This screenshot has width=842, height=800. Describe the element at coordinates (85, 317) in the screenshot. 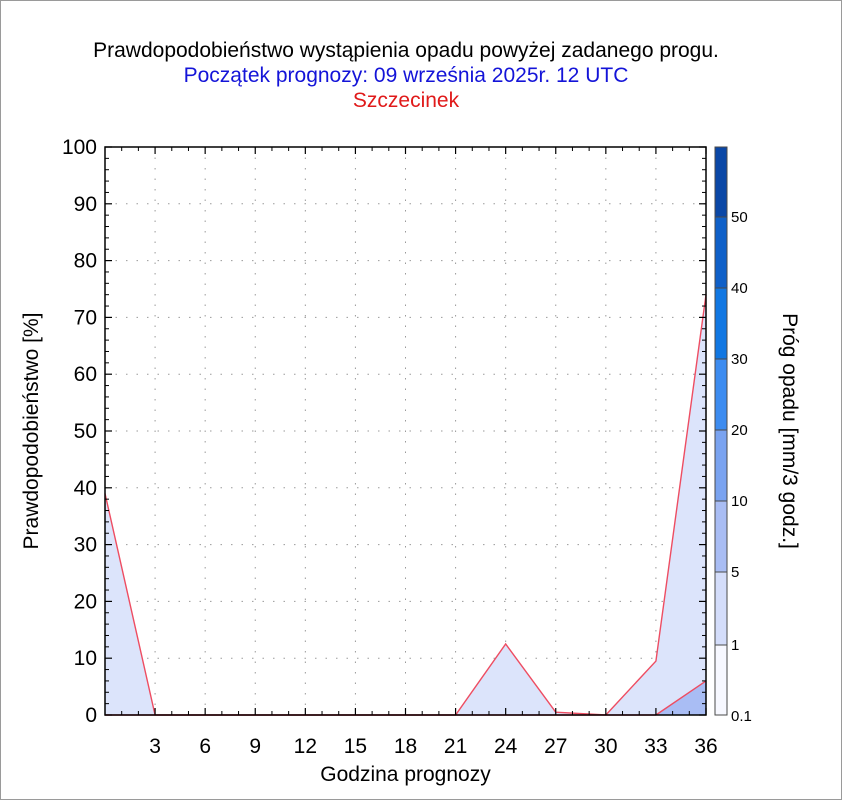

I see `y-tick-label: 70` at that location.